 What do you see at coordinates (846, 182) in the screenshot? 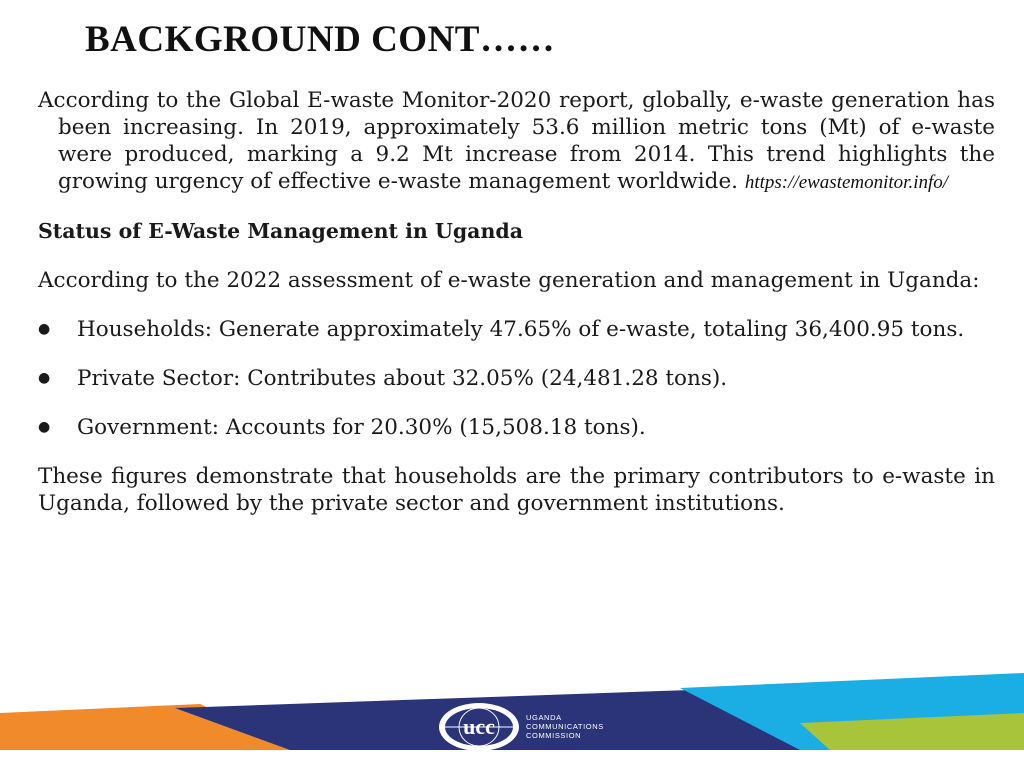
I see `source-link: https://ewastemonitor.info/` at bounding box center [846, 182].